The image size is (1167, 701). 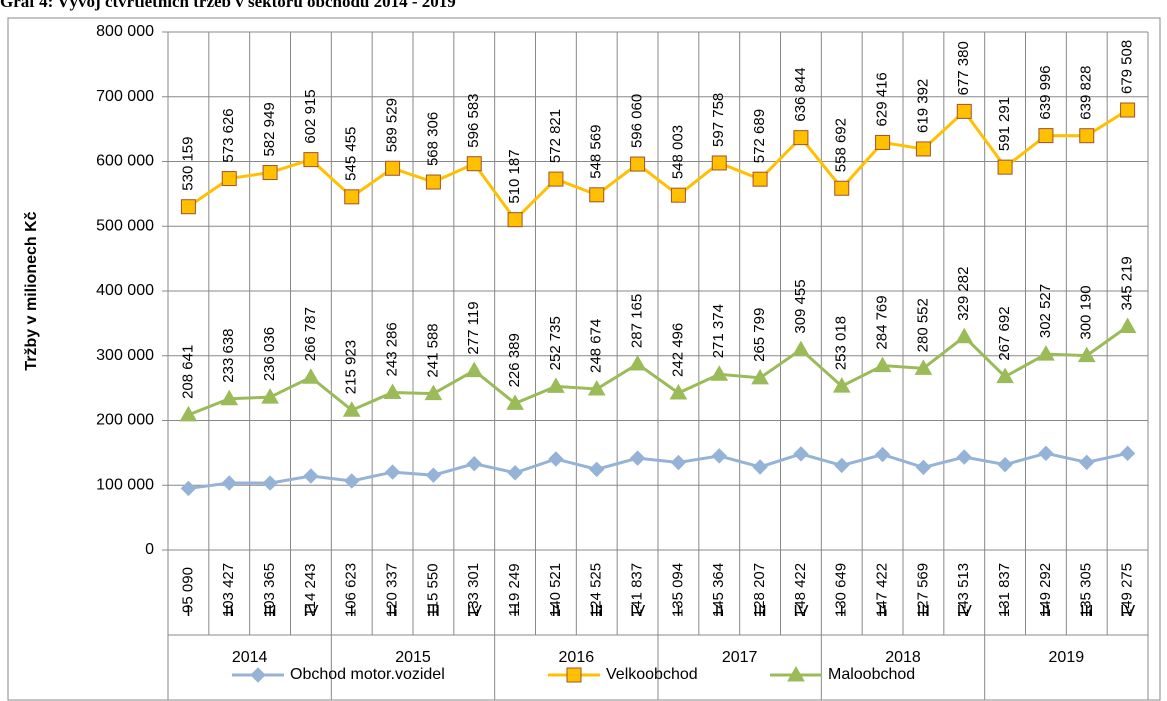 I want to click on data-label: 124 525, so click(x=596, y=590).